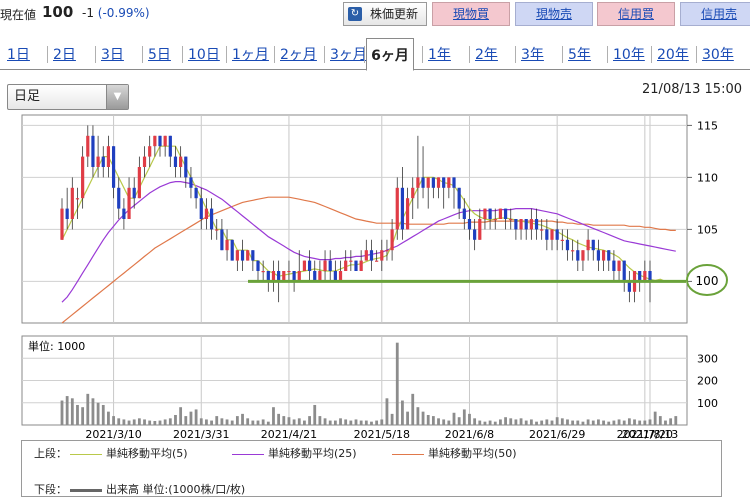 Image resolution: width=750 pixels, height=500 pixels. What do you see at coordinates (157, 489) in the screenshot?
I see `legend-volume: 出来高 単位:(1000株/口/枚)` at bounding box center [157, 489].